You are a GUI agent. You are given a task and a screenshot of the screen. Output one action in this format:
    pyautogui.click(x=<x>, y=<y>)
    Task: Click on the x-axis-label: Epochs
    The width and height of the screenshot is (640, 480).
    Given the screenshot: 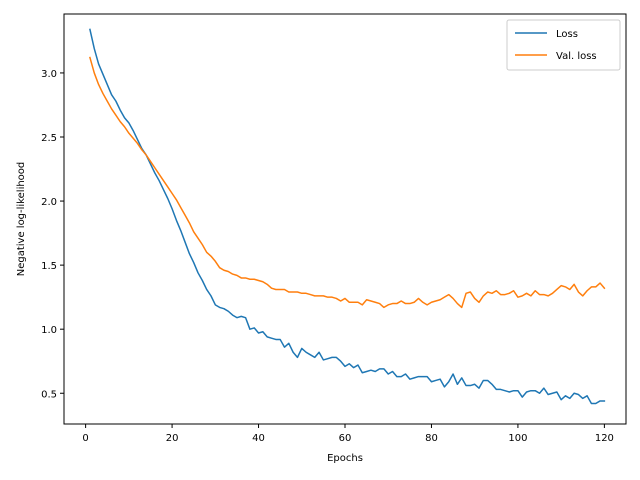 What is the action you would take?
    pyautogui.click(x=345, y=458)
    